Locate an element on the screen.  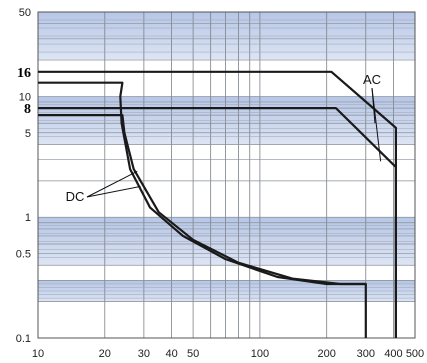
ac-leader is located at coordinates (376, 124).